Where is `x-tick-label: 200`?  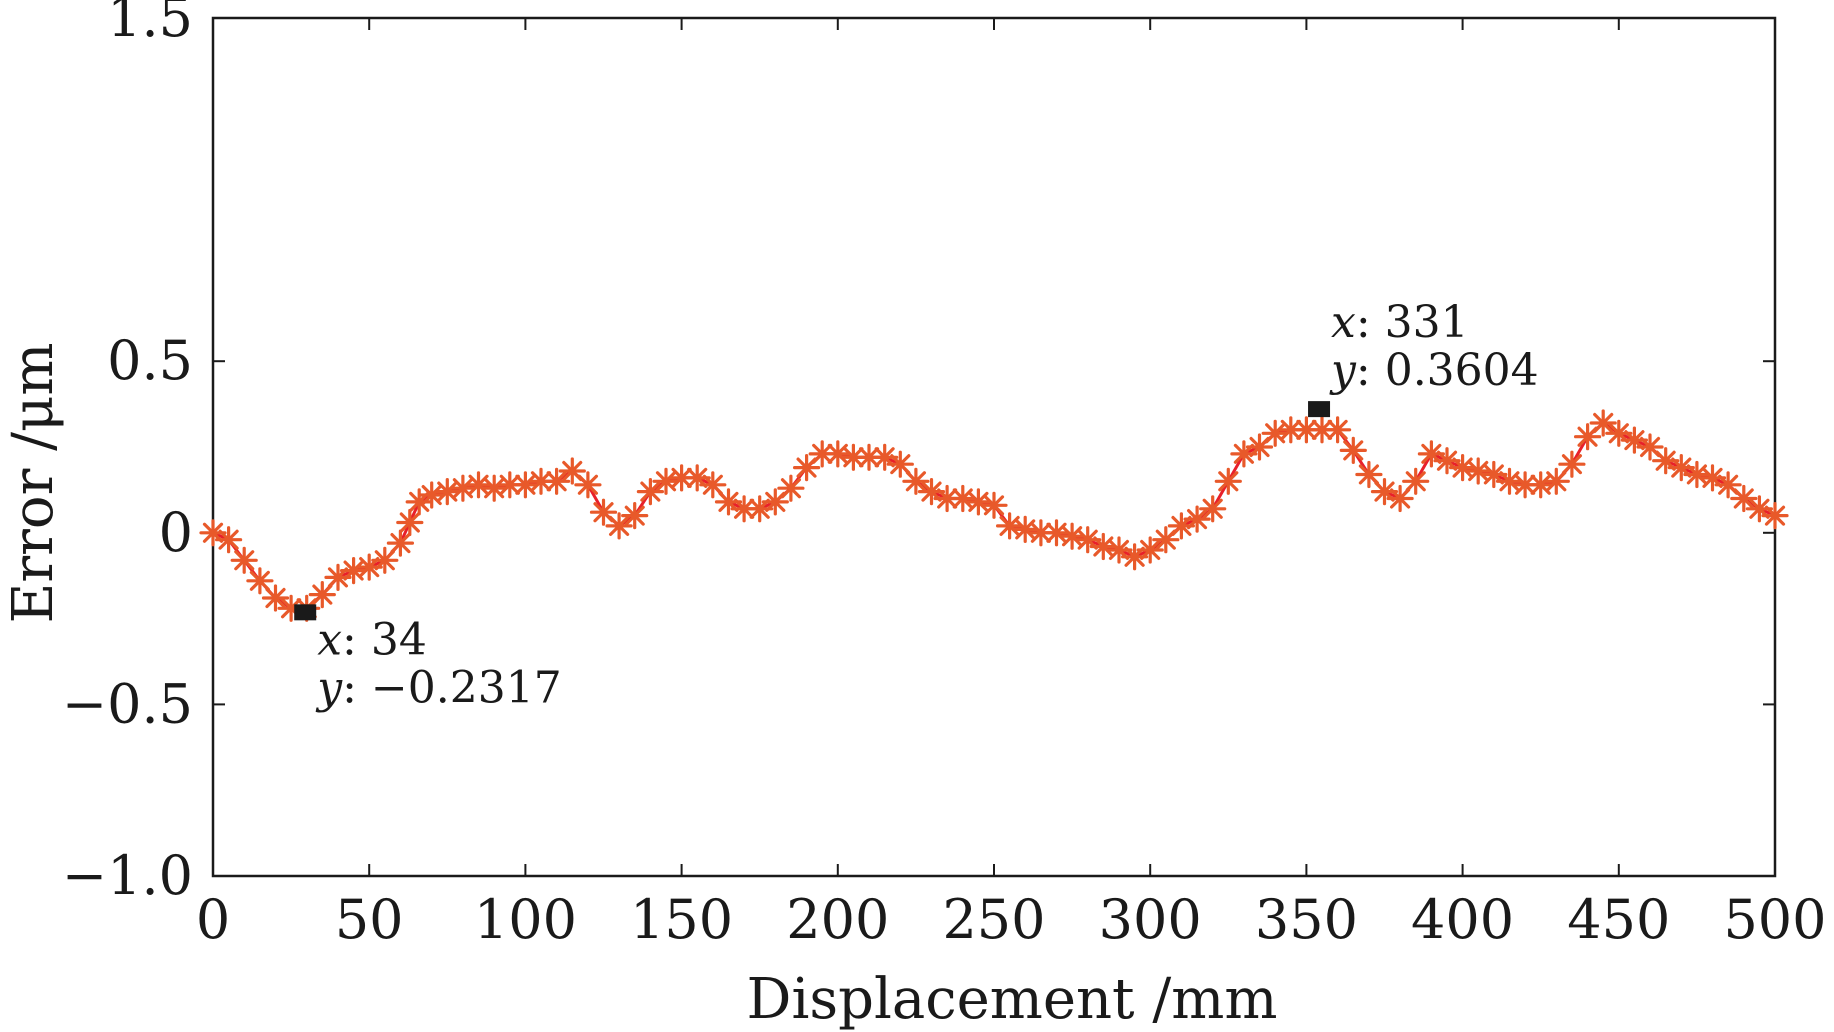
x-tick-label: 200 is located at coordinates (837, 919).